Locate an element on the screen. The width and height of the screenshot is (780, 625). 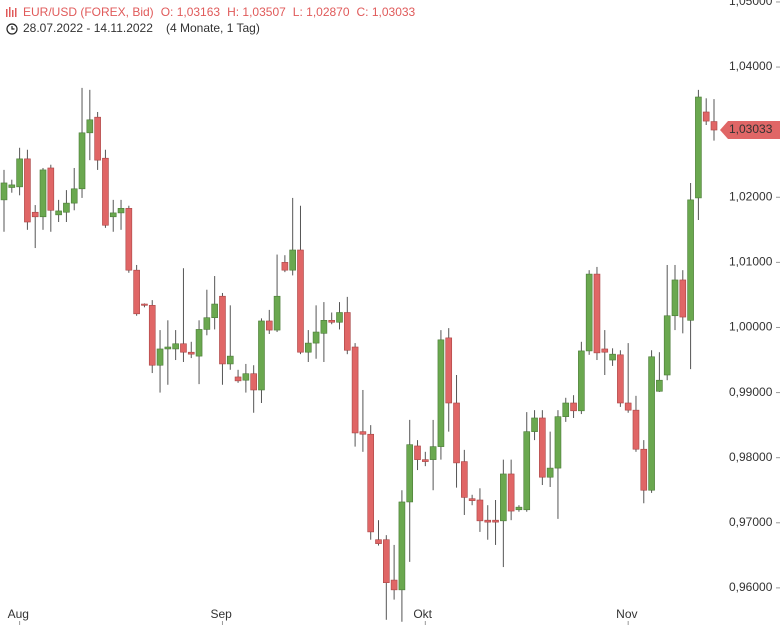
y-tick-label: 1,01000 is located at coordinates (751, 262).